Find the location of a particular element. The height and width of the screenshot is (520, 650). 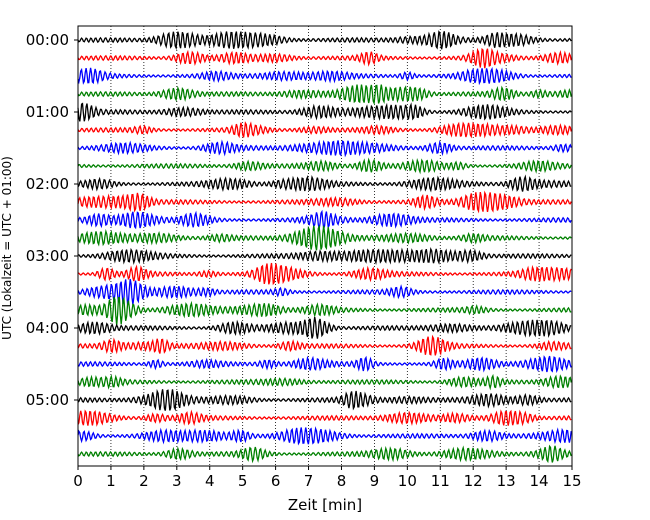

y-tick-label: 04:00 is located at coordinates (47, 328).